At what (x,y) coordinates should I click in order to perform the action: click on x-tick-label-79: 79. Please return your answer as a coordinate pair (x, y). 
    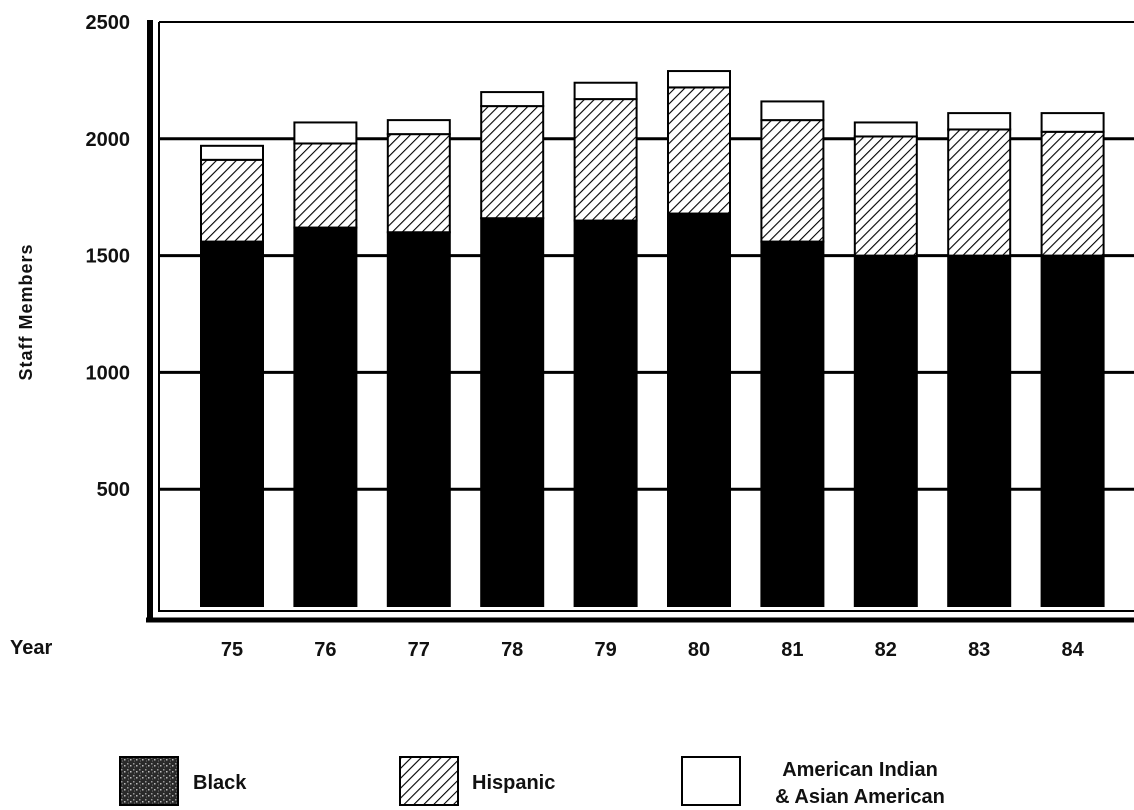
    Looking at the image, I should click on (605, 650).